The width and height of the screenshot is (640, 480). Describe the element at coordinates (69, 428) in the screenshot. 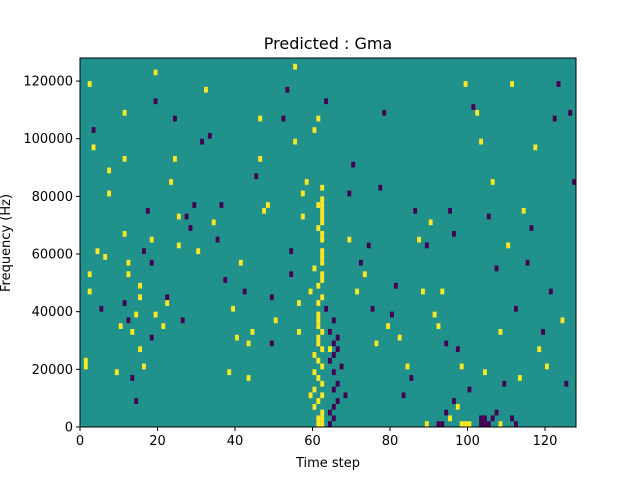

I see `y-tick-label: 0` at that location.